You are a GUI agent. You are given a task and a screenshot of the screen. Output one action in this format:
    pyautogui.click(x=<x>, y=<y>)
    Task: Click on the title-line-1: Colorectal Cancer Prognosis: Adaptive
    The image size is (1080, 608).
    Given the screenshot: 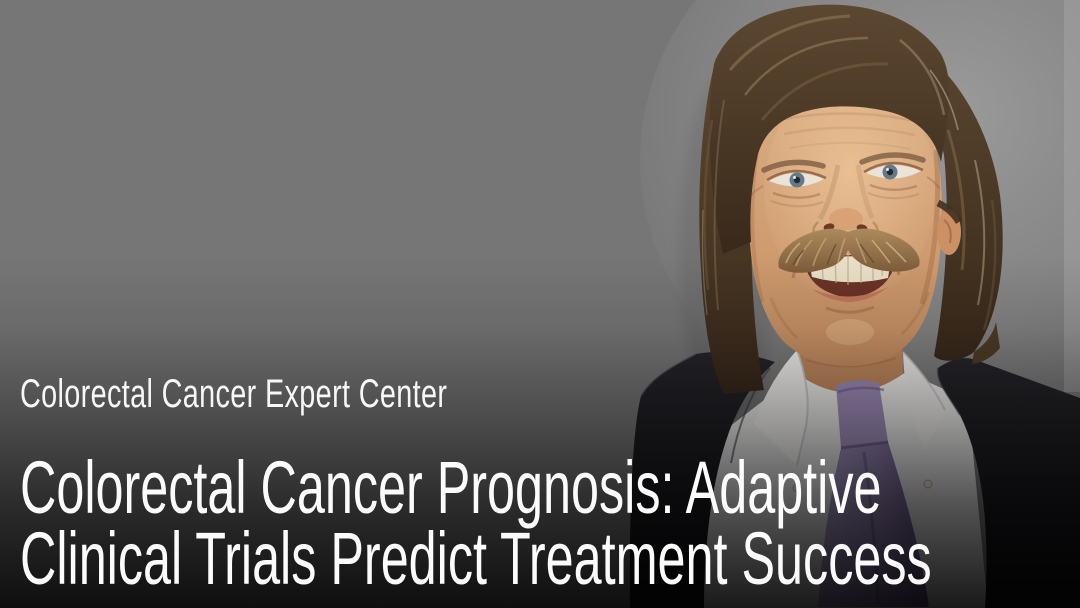 What is the action you would take?
    pyautogui.click(x=451, y=487)
    